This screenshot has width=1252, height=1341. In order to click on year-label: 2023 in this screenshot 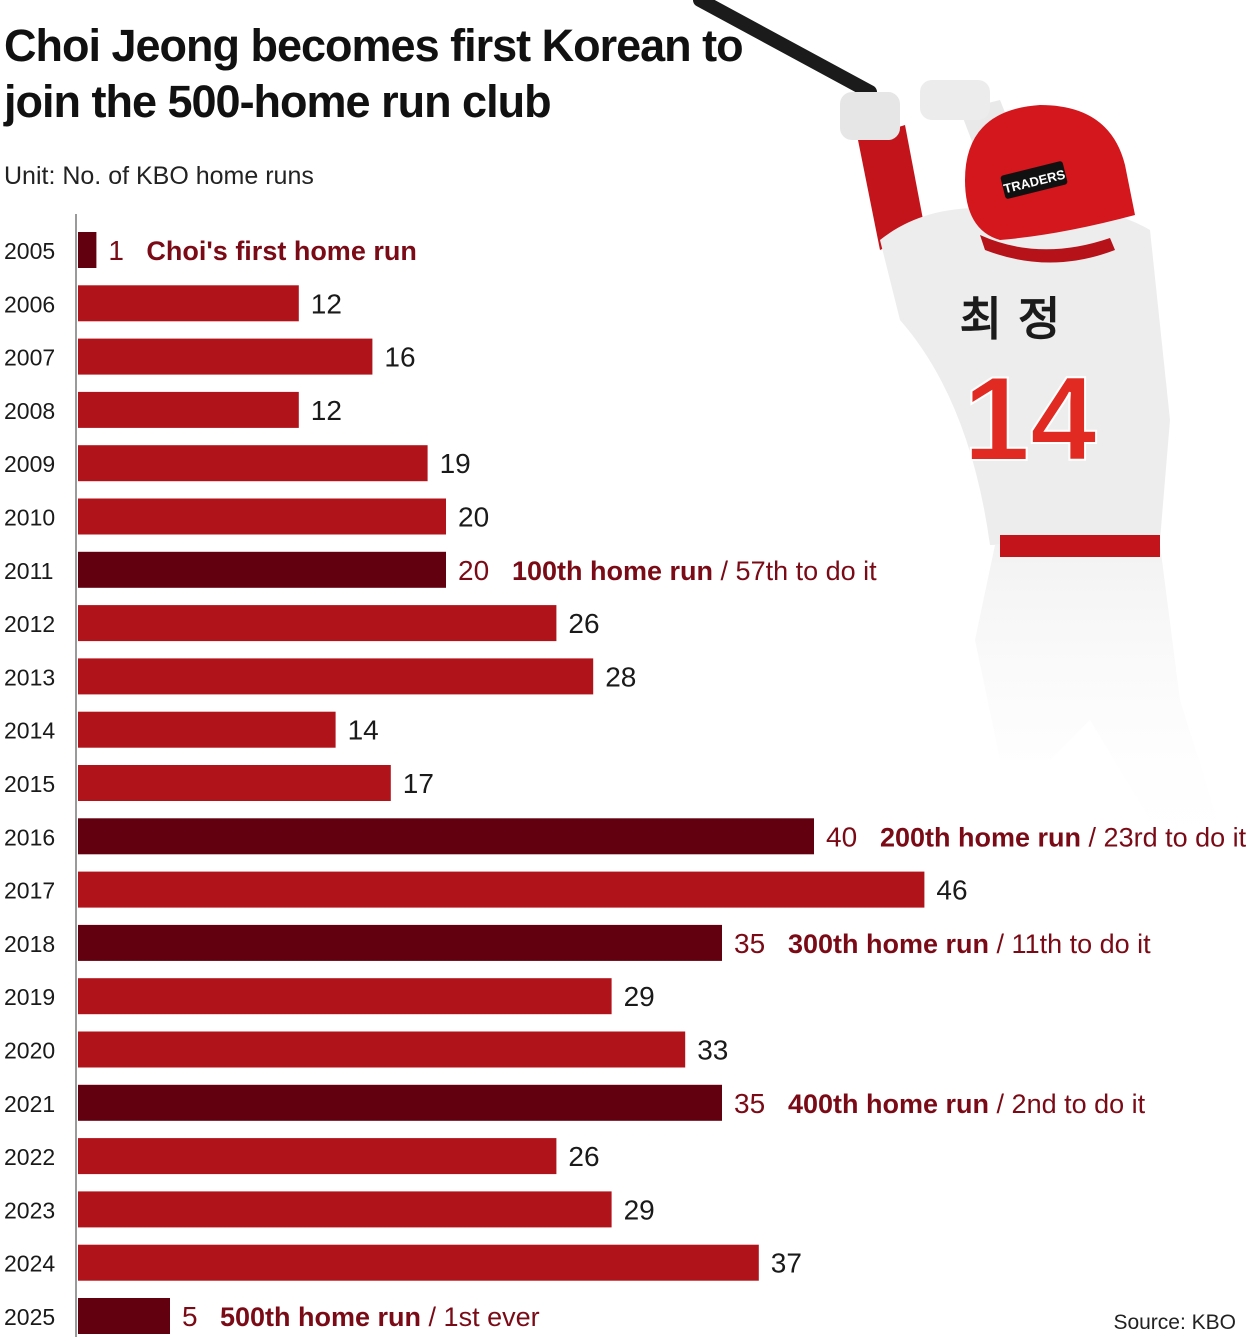, I will do `click(29, 1210)`.